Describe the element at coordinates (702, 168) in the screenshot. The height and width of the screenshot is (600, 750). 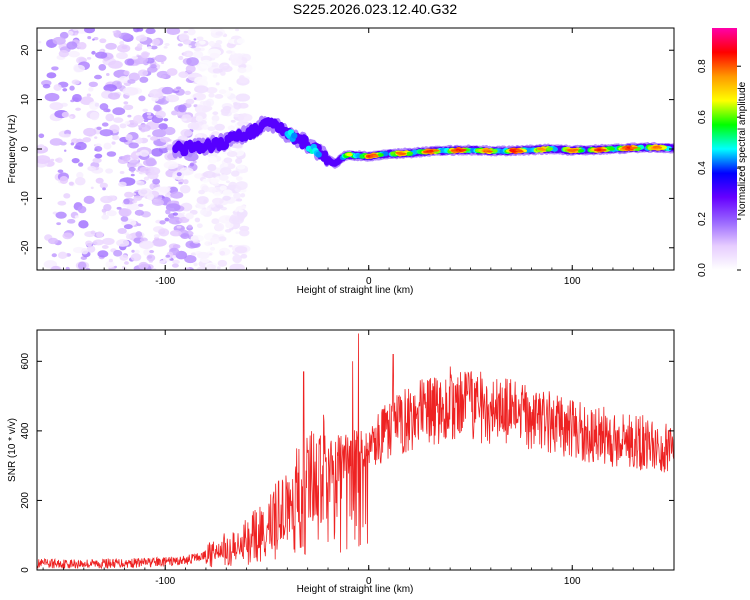
I see `colorbar-tick-label: 0.4` at that location.